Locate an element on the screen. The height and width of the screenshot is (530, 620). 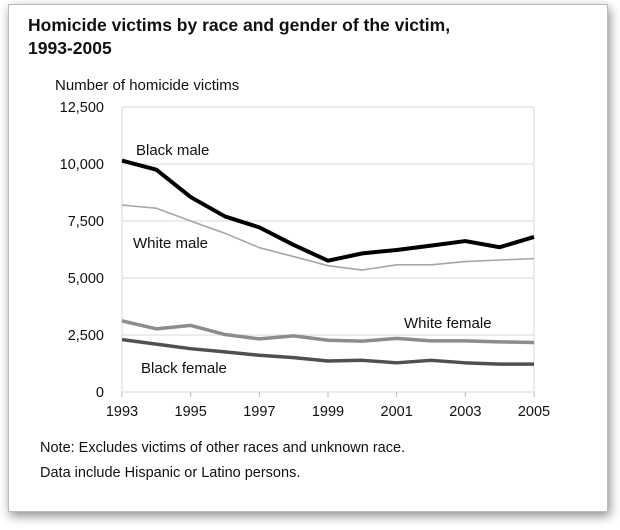
series-line-white-male is located at coordinates (328, 237).